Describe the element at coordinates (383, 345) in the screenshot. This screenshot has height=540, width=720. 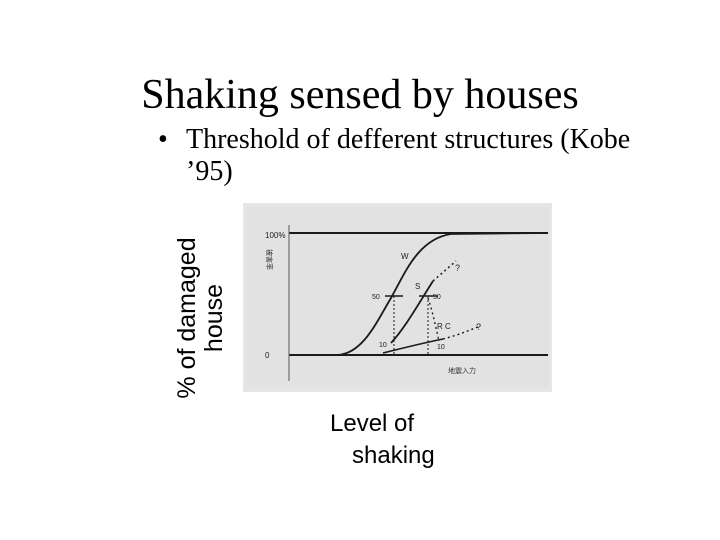
I see `label-10-left: 10` at that location.